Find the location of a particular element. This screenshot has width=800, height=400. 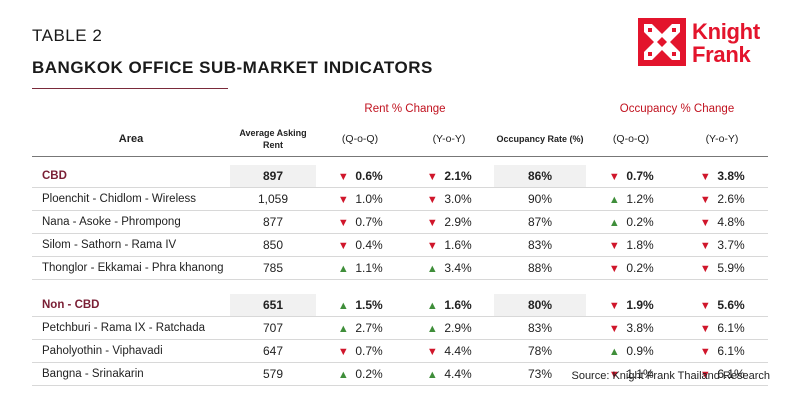

occupancy-change-group-header: Occupancy % Change is located at coordinates (677, 109).